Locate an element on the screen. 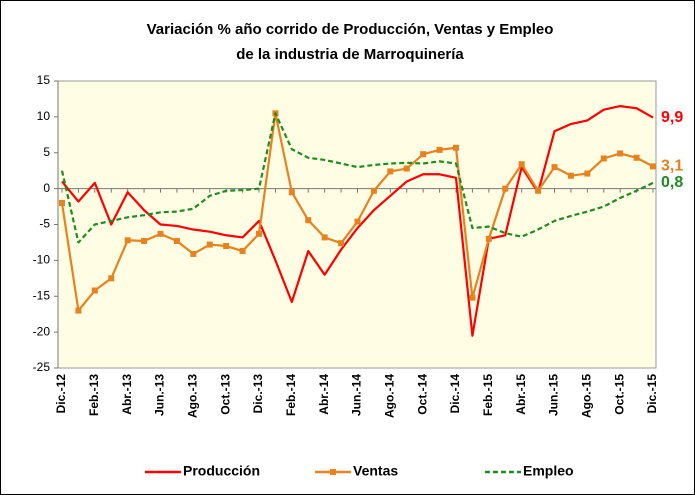 The width and height of the screenshot is (695, 495). x-tick-label: Jun.-13 is located at coordinates (160, 395).